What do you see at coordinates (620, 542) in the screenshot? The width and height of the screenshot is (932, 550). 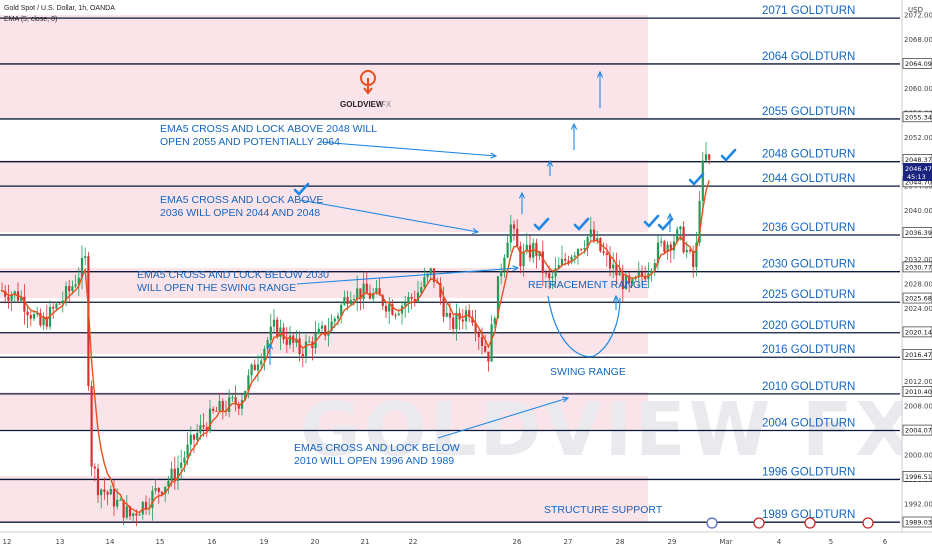 I see `x-tick-28: 28` at bounding box center [620, 542].